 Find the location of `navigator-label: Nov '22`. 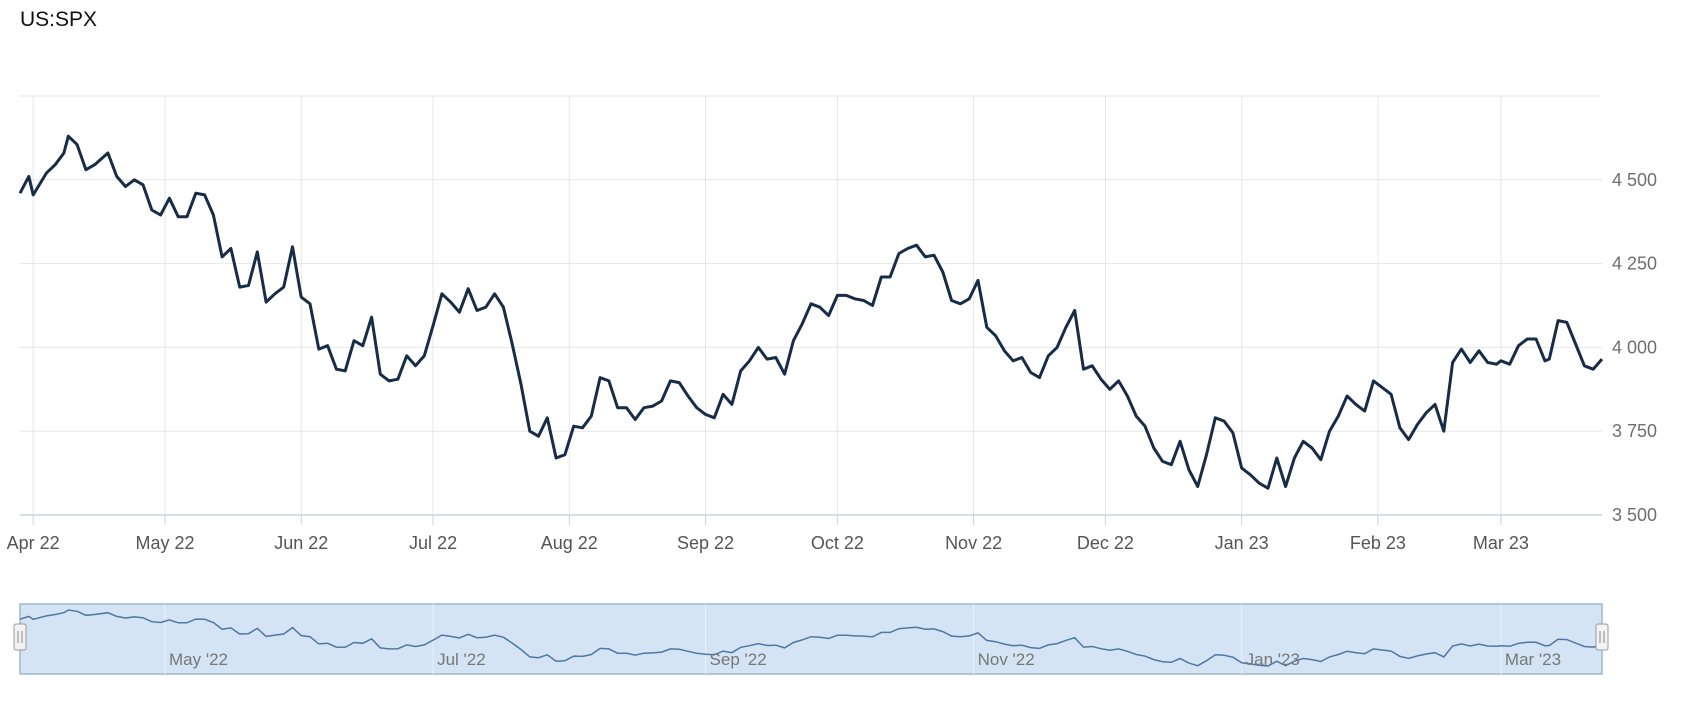

navigator-label: Nov '22 is located at coordinates (1006, 659).